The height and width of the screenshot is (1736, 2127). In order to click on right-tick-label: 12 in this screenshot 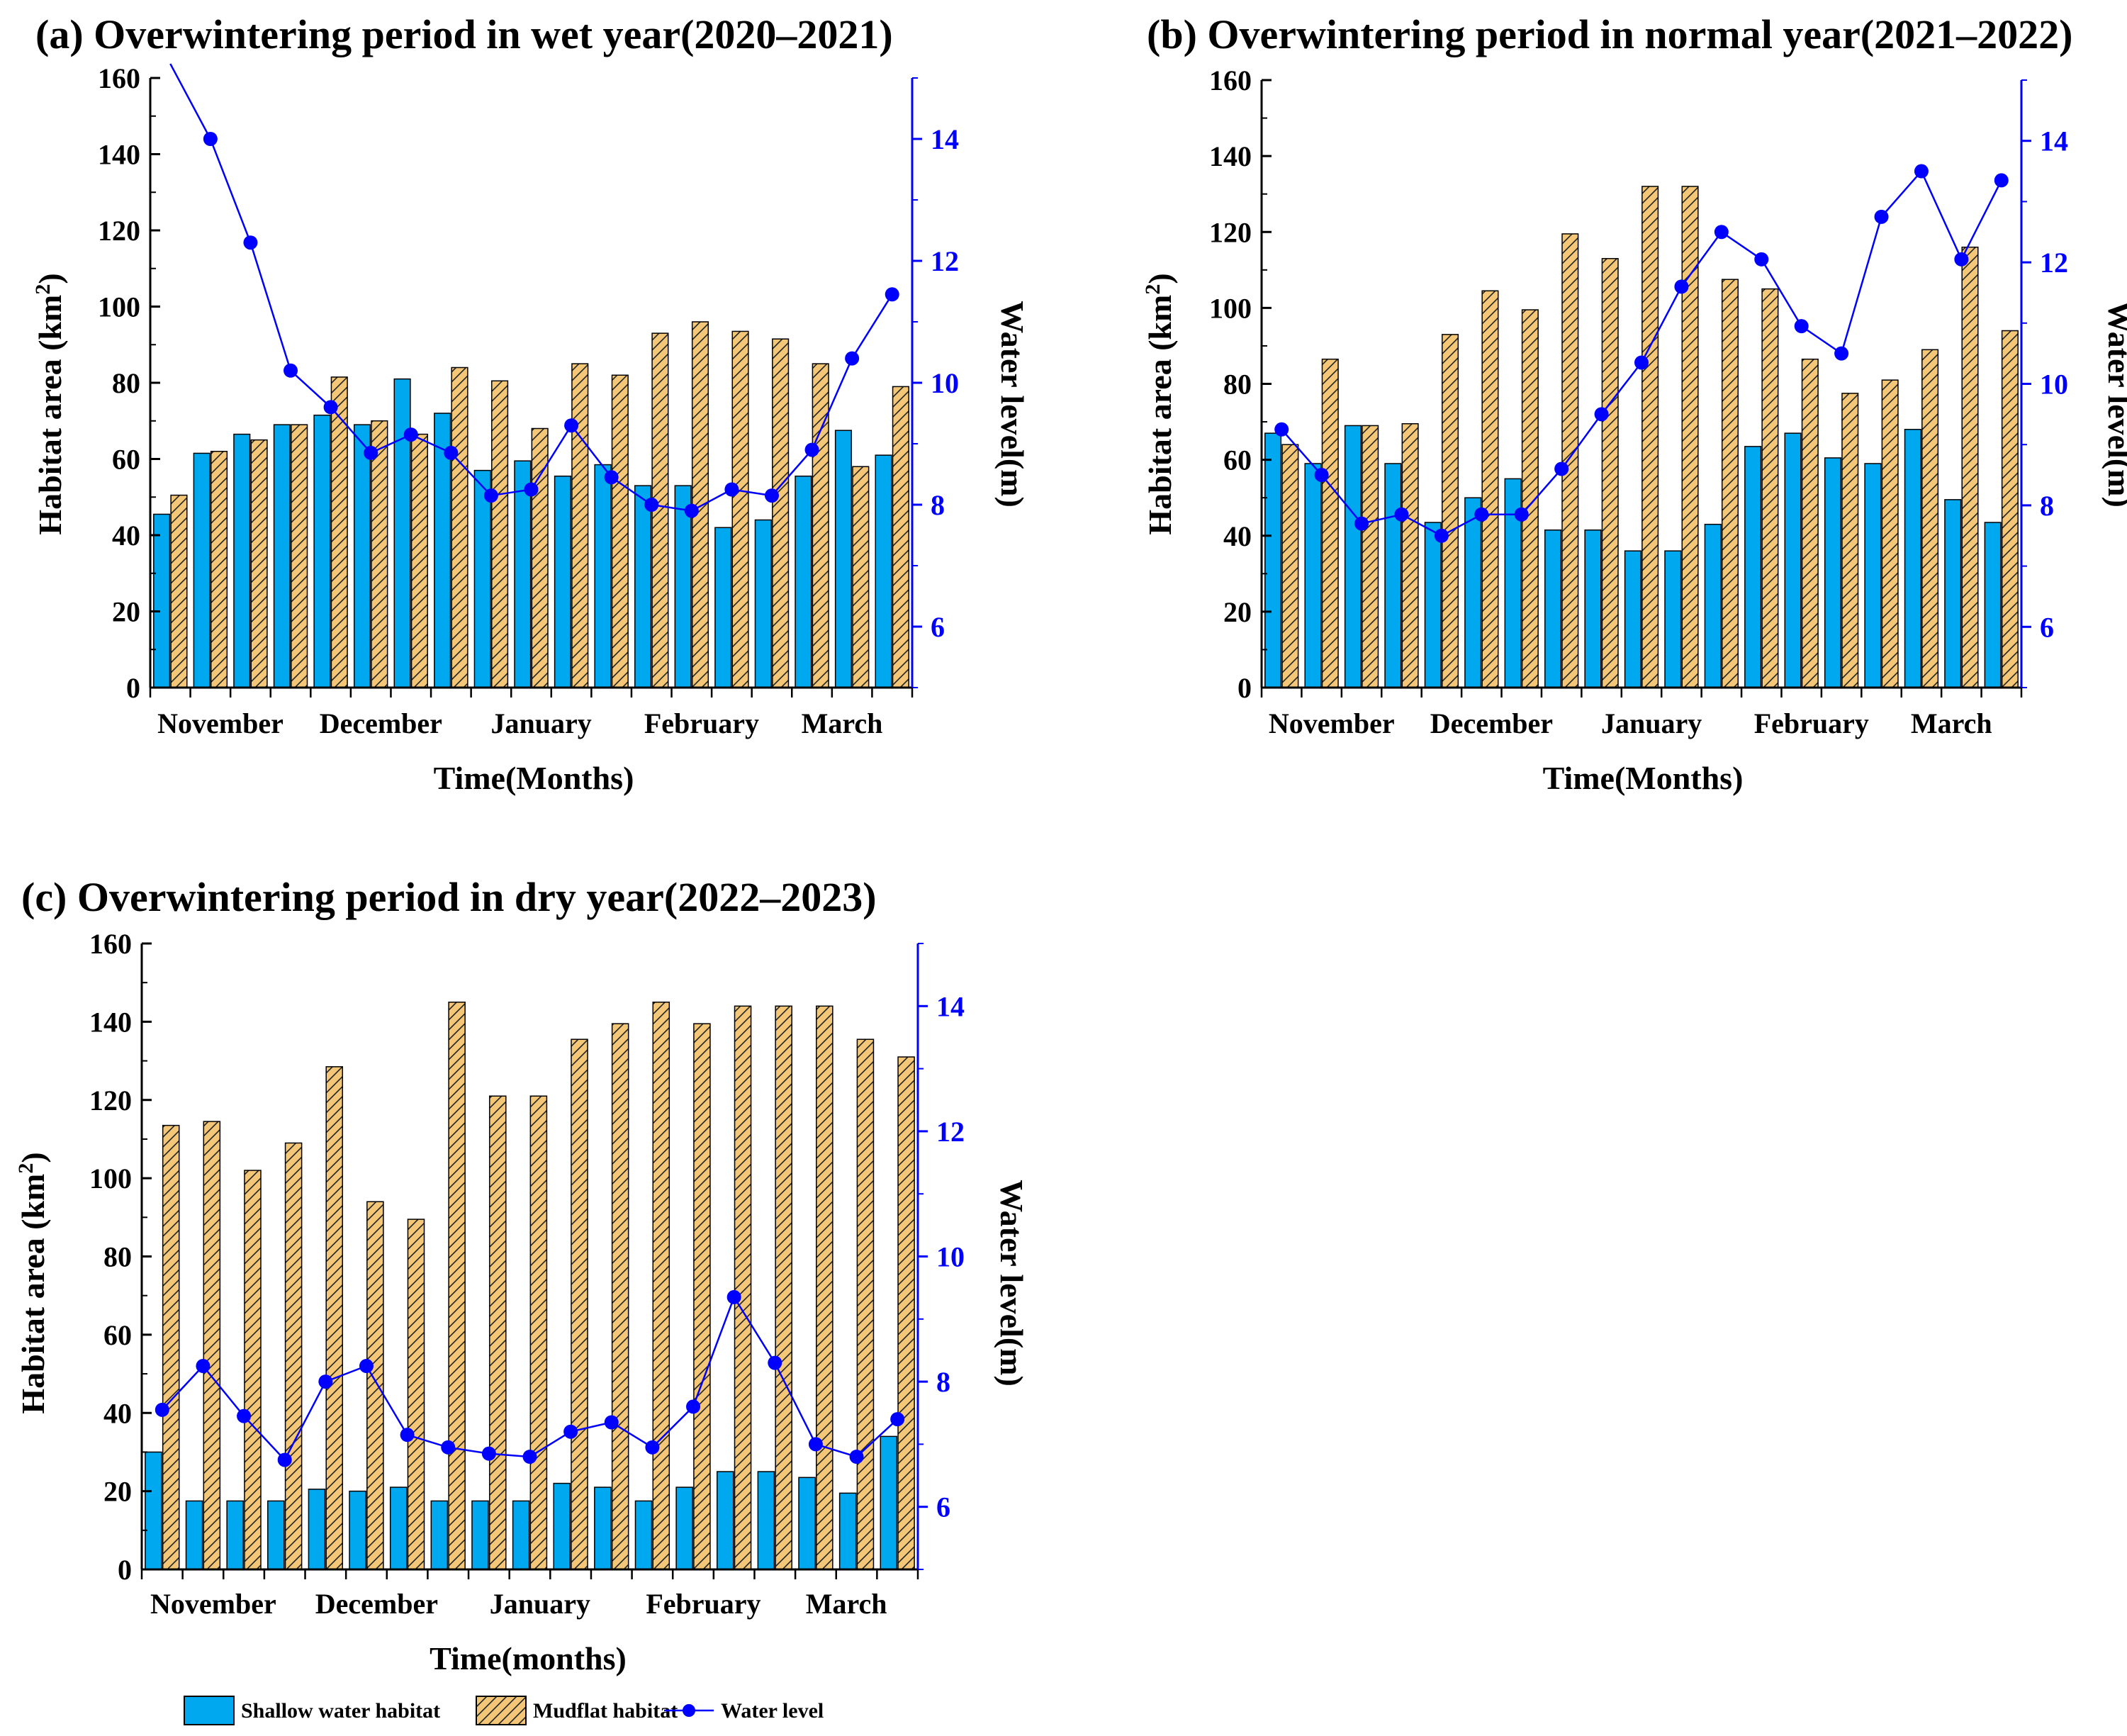, I will do `click(2054, 263)`.